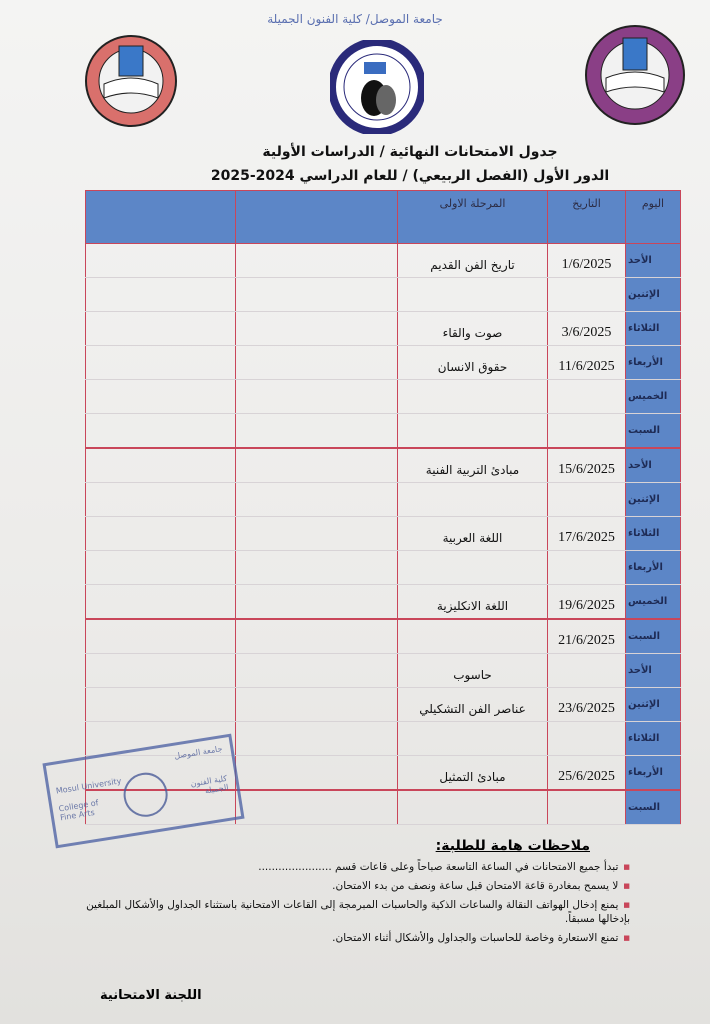  Describe the element at coordinates (383, 465) in the screenshot. I see `table-row: الأحد 15/6/2025 مبادئ التربية الفنية` at that location.